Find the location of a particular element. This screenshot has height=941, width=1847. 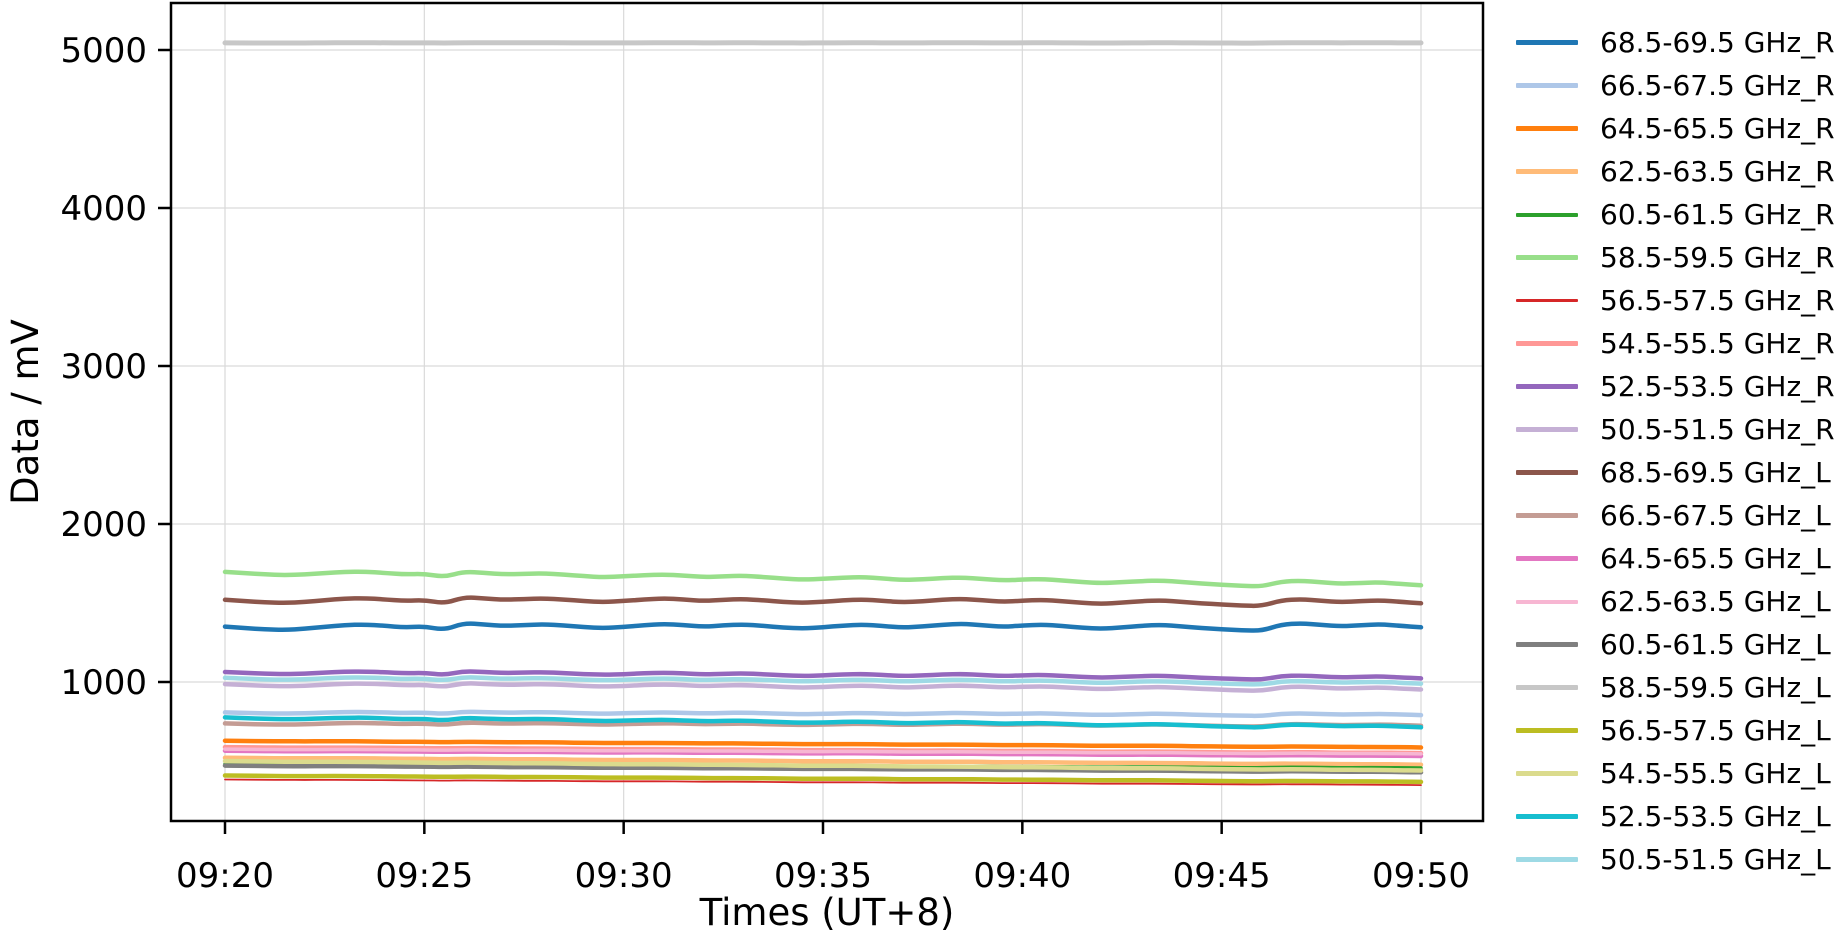

x-tick-label: 09:30 is located at coordinates (624, 876).